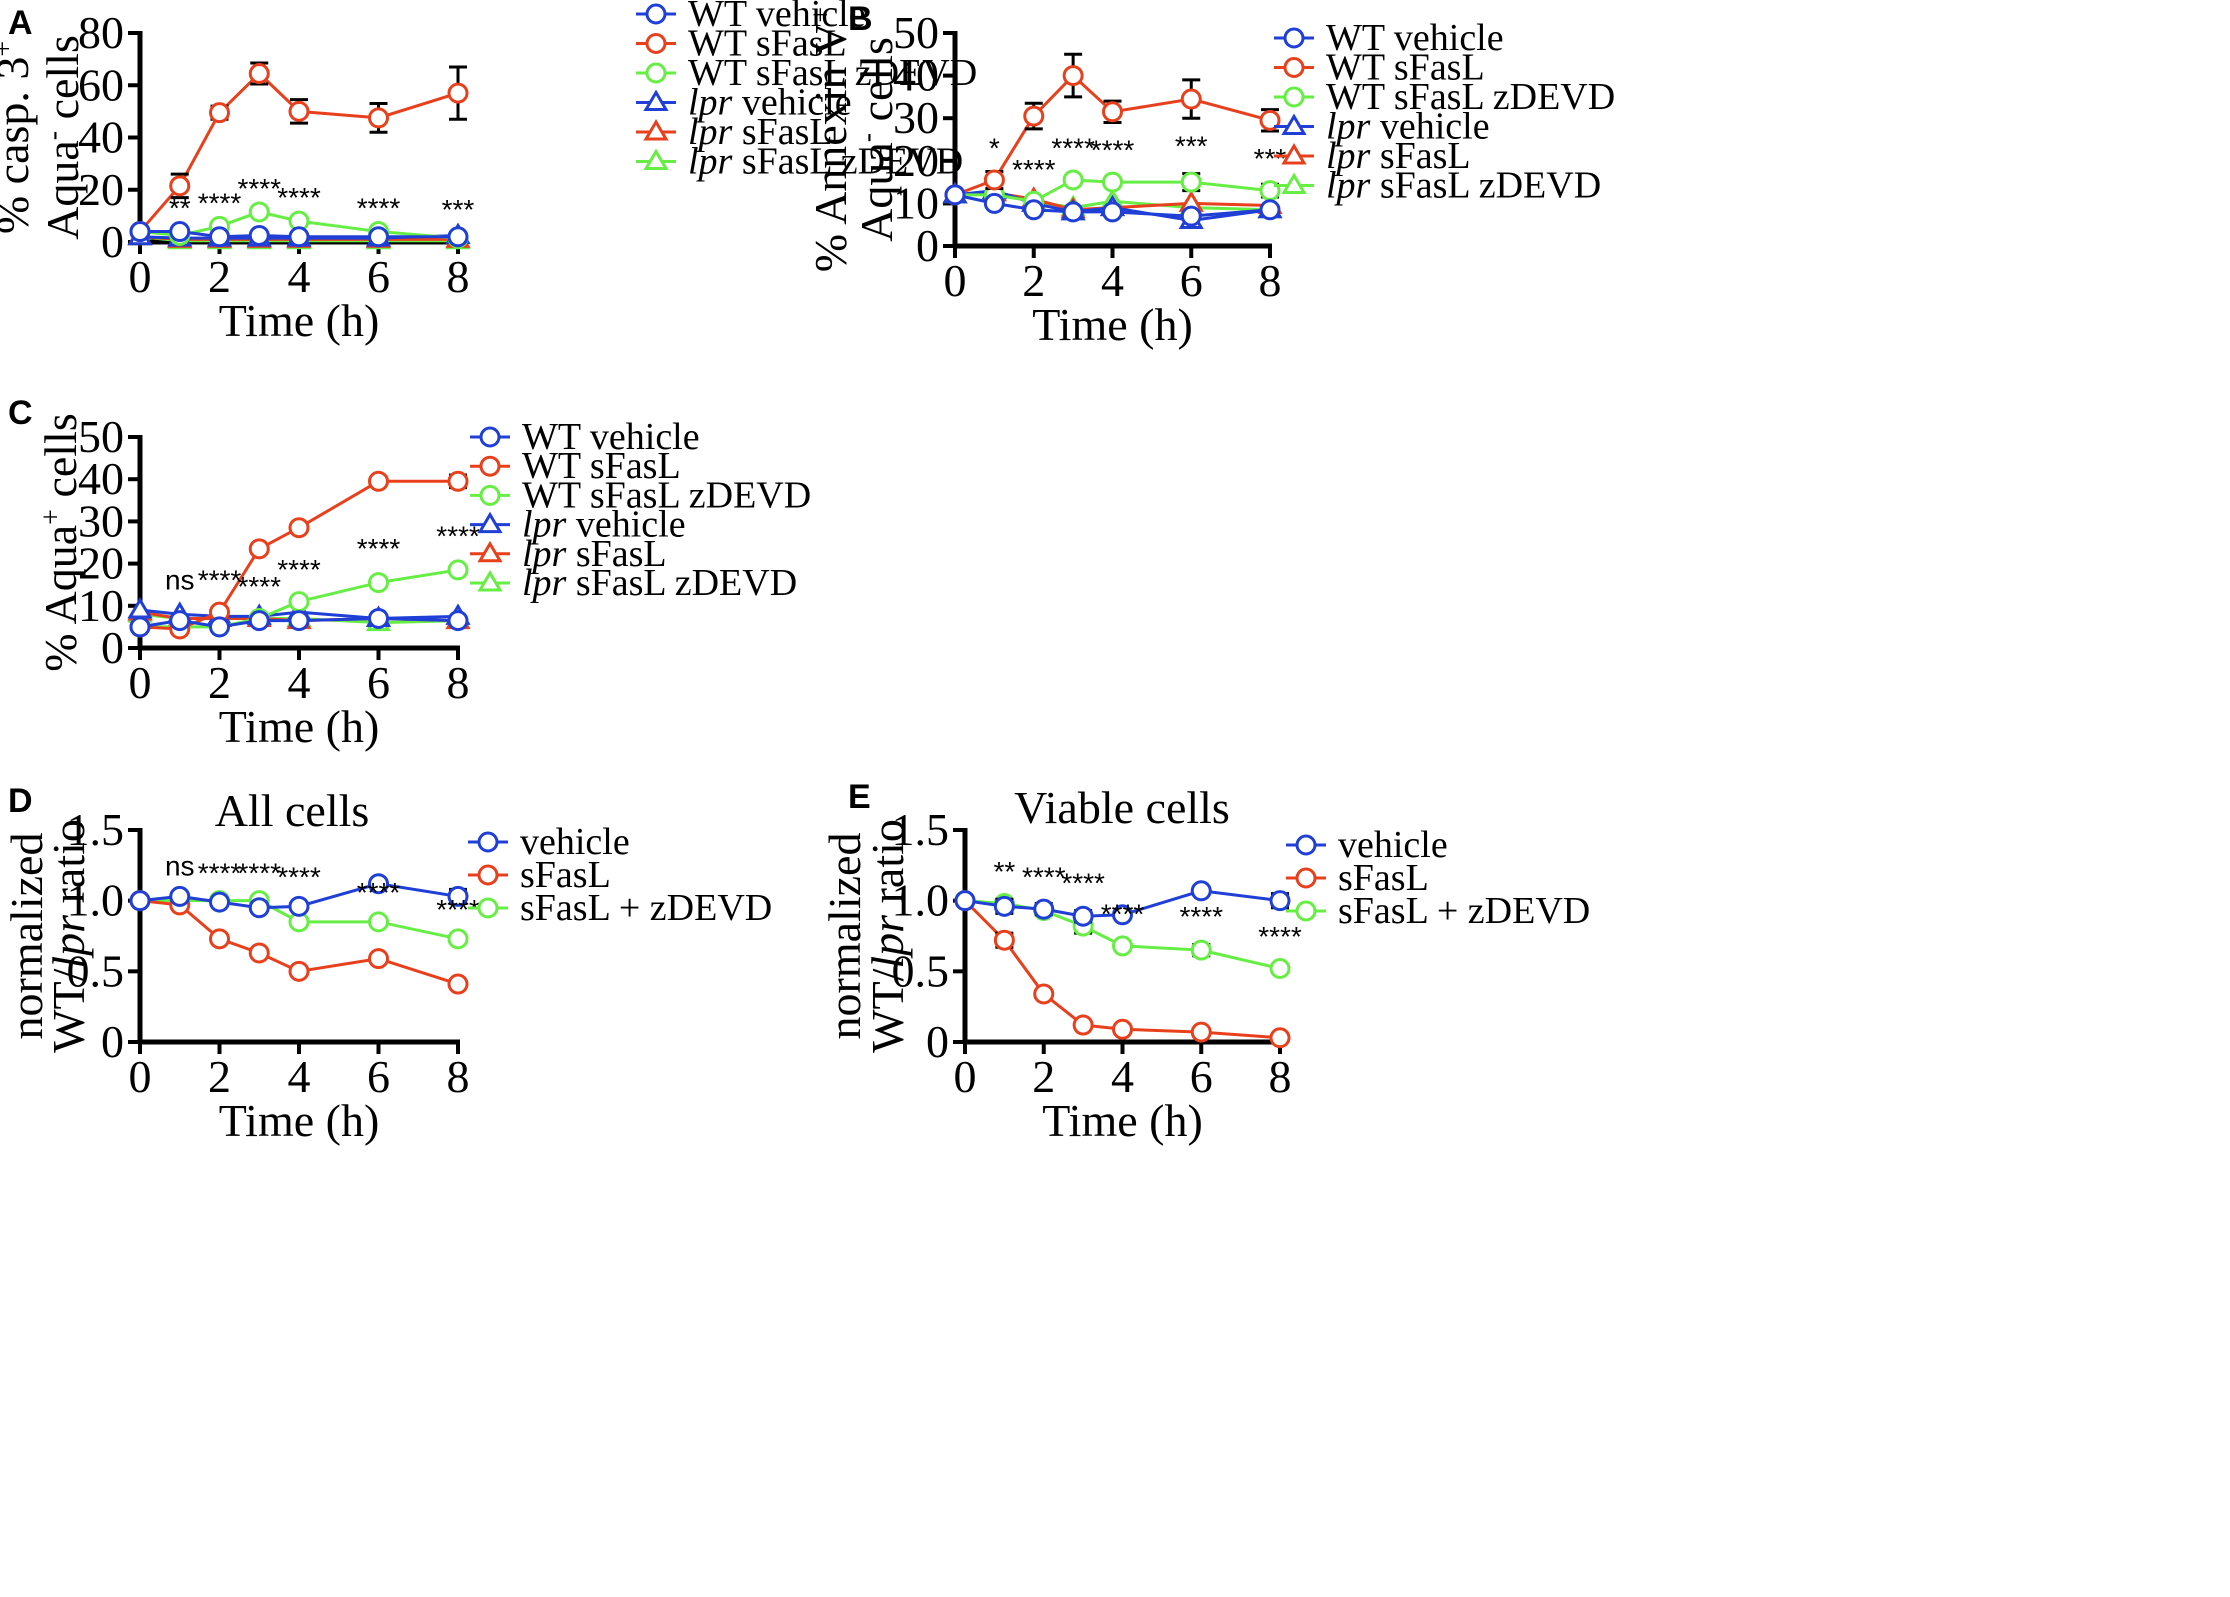 The height and width of the screenshot is (1597, 2230). What do you see at coordinates (20, 413) in the screenshot?
I see `panel-letter: C` at bounding box center [20, 413].